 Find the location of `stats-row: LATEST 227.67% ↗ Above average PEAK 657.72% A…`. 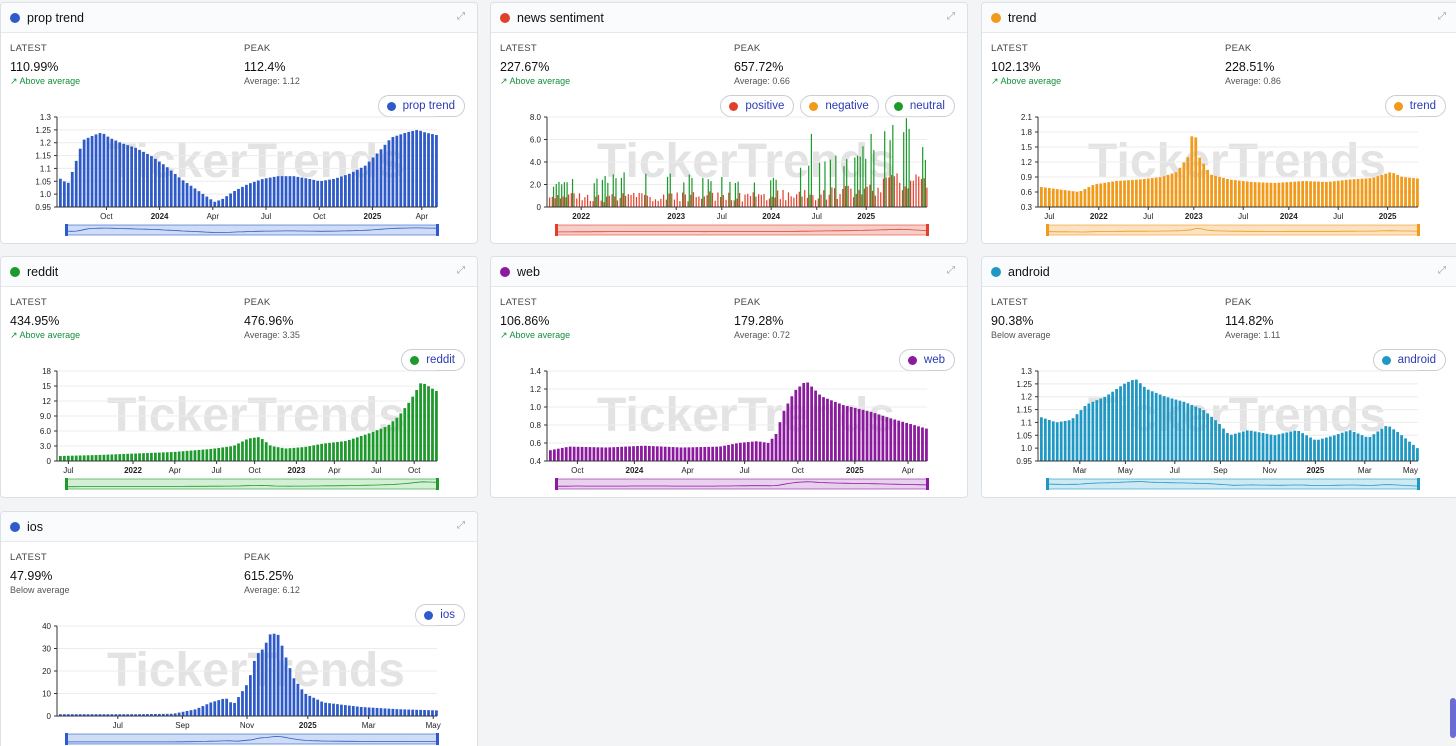

stats-row: LATEST 227.67% ↗ Above average PEAK 657.72% A… is located at coordinates (729, 69).